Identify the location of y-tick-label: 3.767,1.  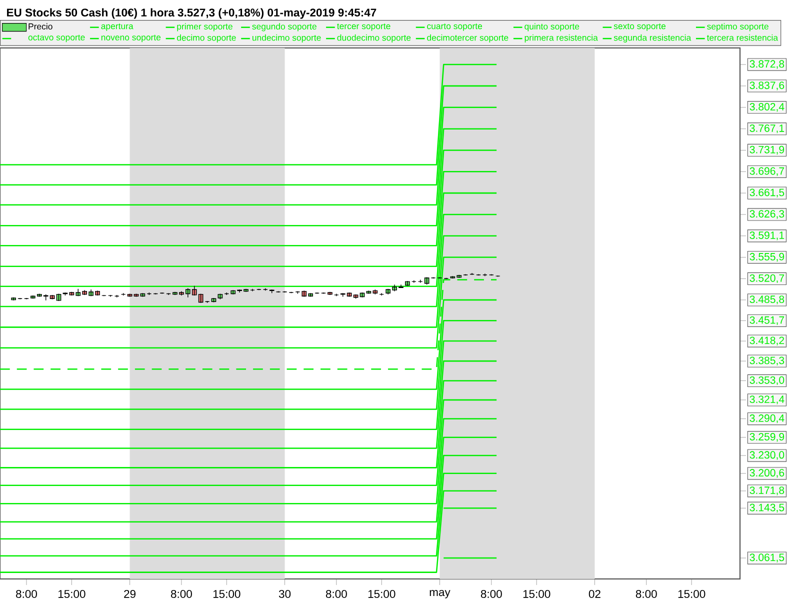
(767, 129).